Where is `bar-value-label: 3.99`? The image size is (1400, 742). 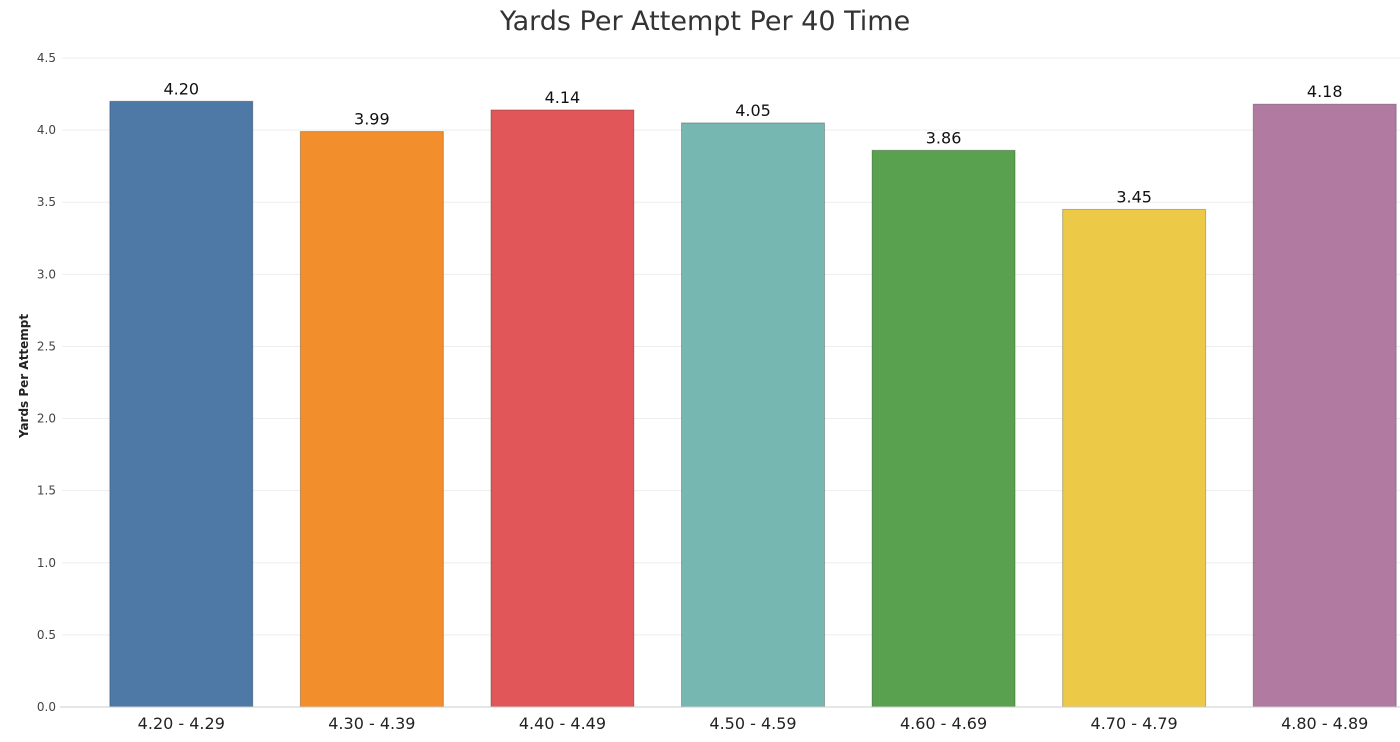 bar-value-label: 3.99 is located at coordinates (372, 119).